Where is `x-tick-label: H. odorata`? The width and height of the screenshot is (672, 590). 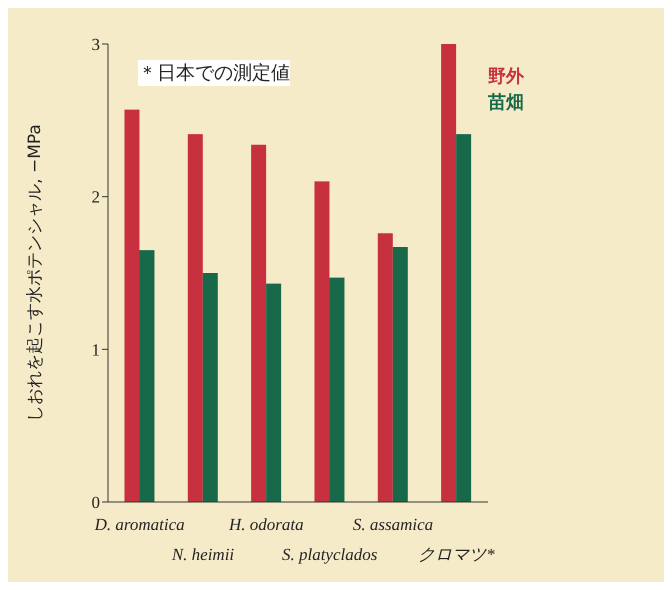
x-tick-label: H. odorata is located at coordinates (266, 524).